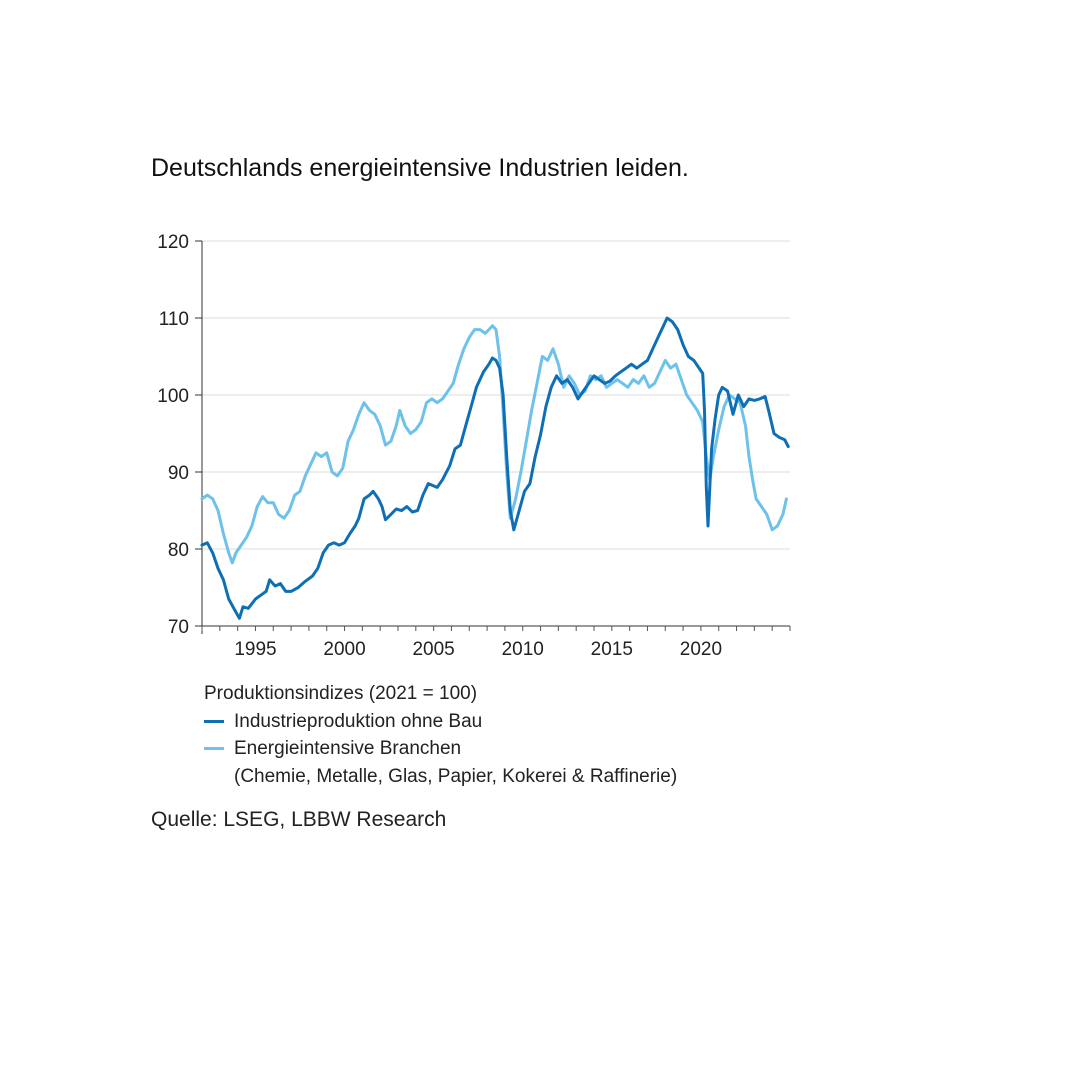 The height and width of the screenshot is (1080, 1080). Describe the element at coordinates (341, 693) in the screenshot. I see `legend-heading: Produktionsindizes (2021 = 100)` at that location.